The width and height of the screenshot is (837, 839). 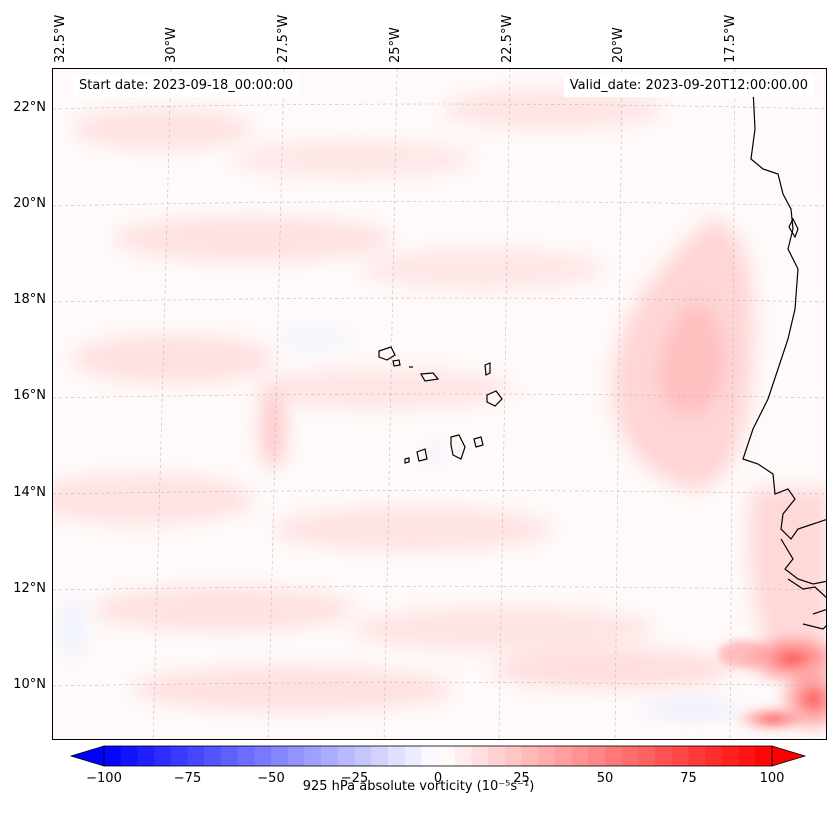 I want to click on colorbar-low-extend, so click(x=87, y=756).